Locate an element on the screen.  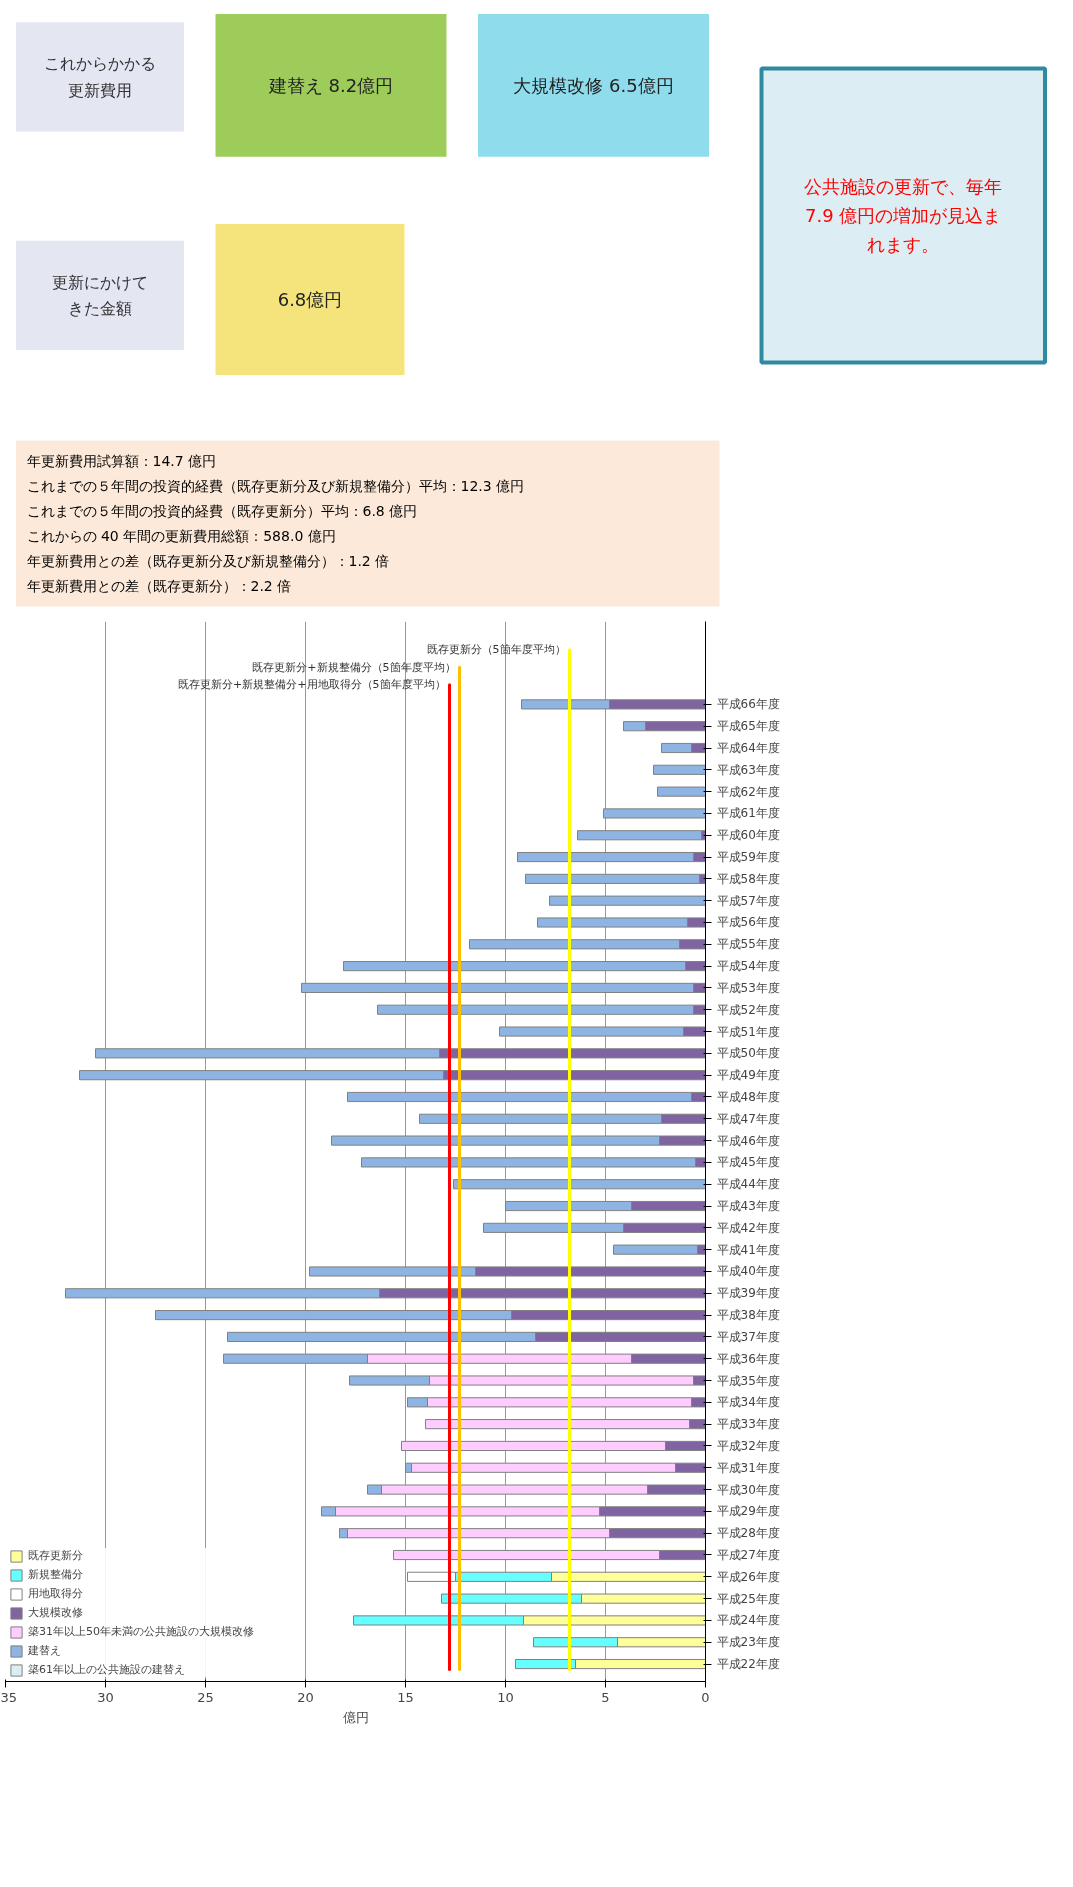
y-tick-label: 平成32年度 is located at coordinates (748, 1445).